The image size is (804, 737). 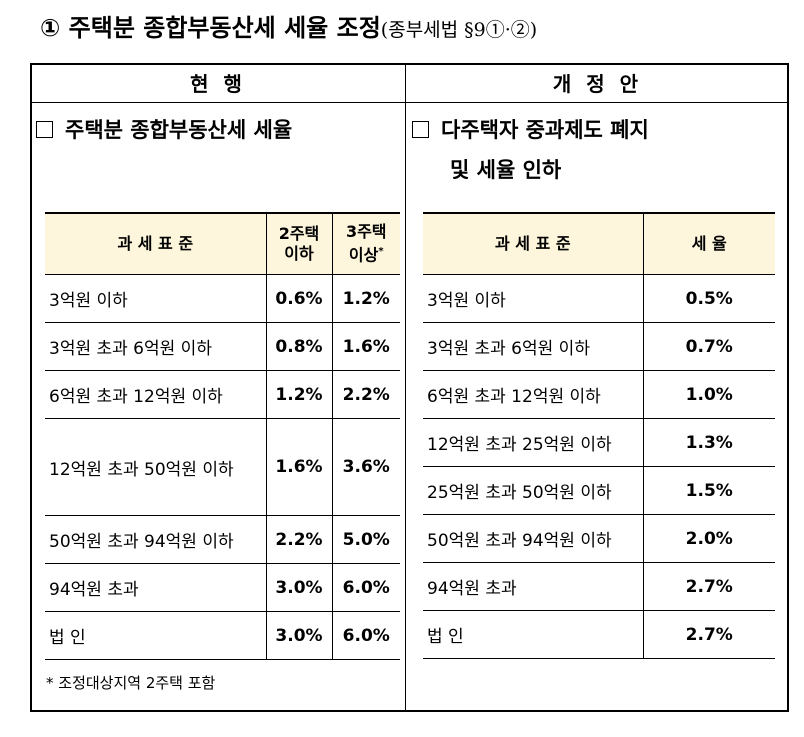 I want to click on title-ref: (종부세법 §9①·②), so click(x=459, y=30).